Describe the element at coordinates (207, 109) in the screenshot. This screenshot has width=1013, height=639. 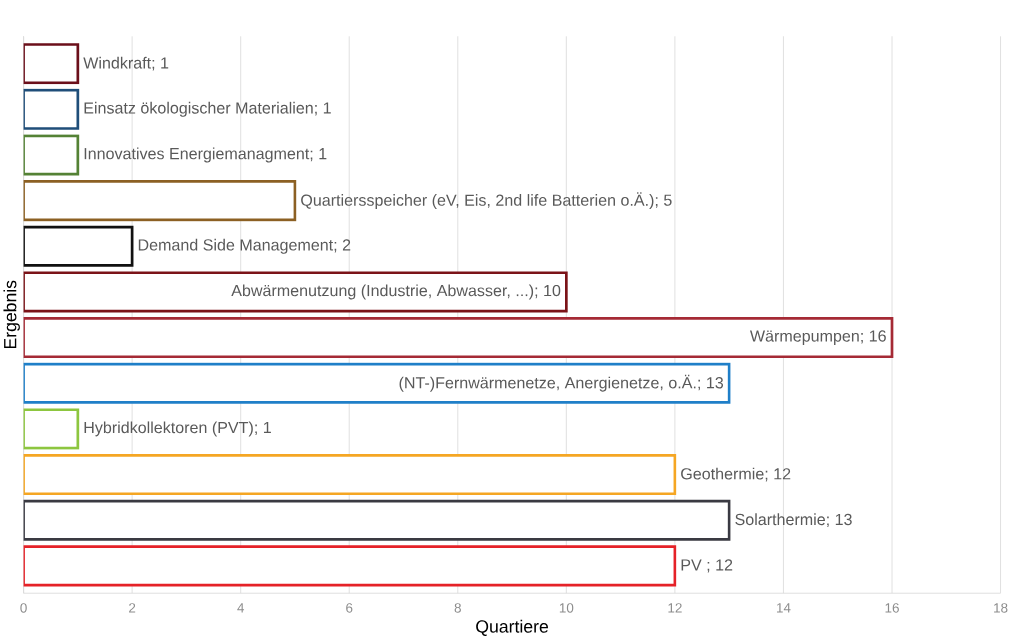
I see `data-label: Einsatz ökologischer Materialien; 1` at that location.